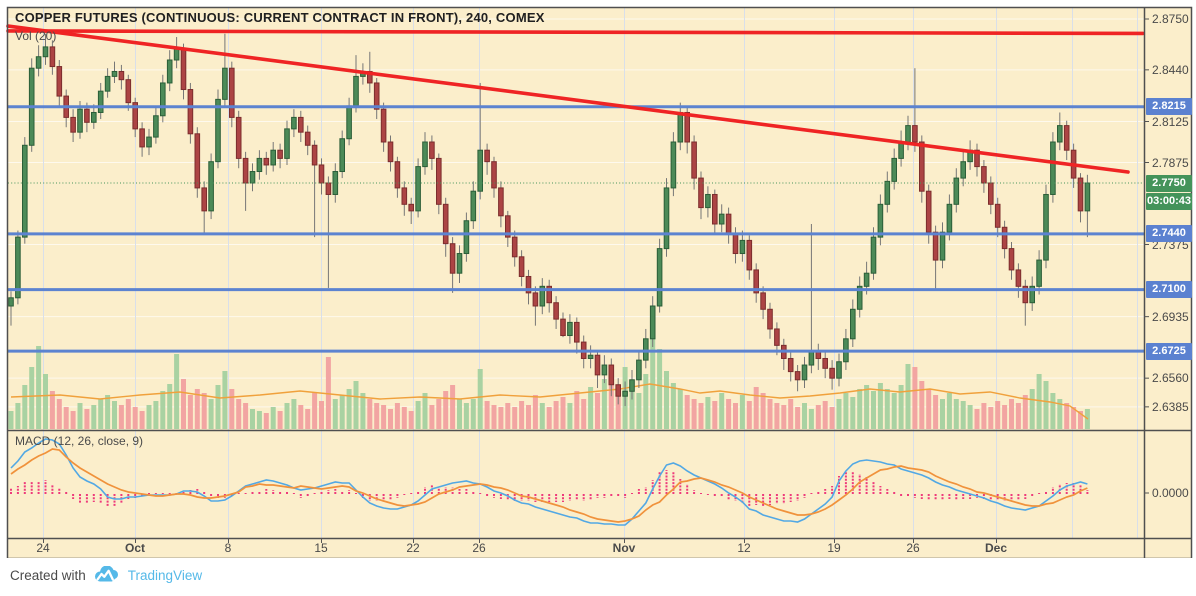 This screenshot has height=596, width=1196. I want to click on price-axis-label: 2.8440, so click(1170, 69).